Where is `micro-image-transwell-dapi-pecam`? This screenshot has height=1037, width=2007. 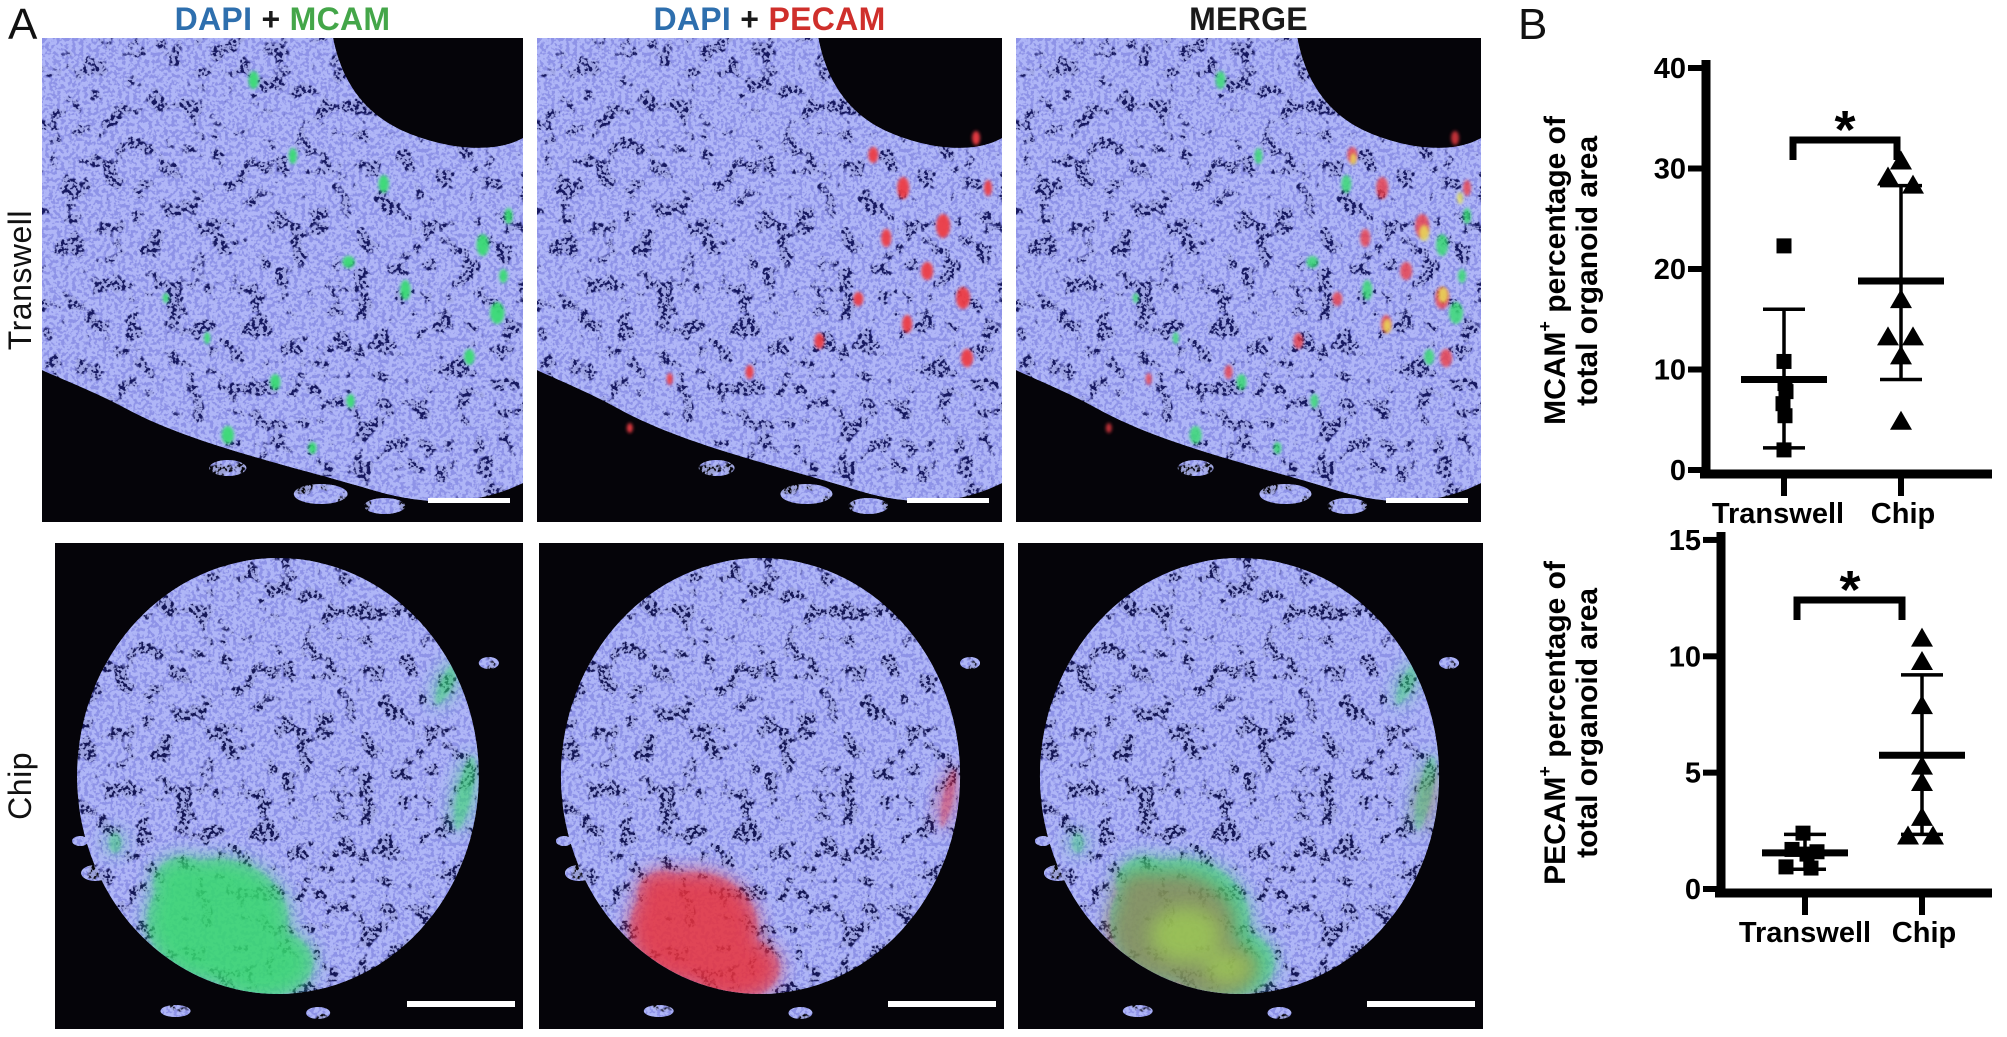
micro-image-transwell-dapi-pecam is located at coordinates (769, 280).